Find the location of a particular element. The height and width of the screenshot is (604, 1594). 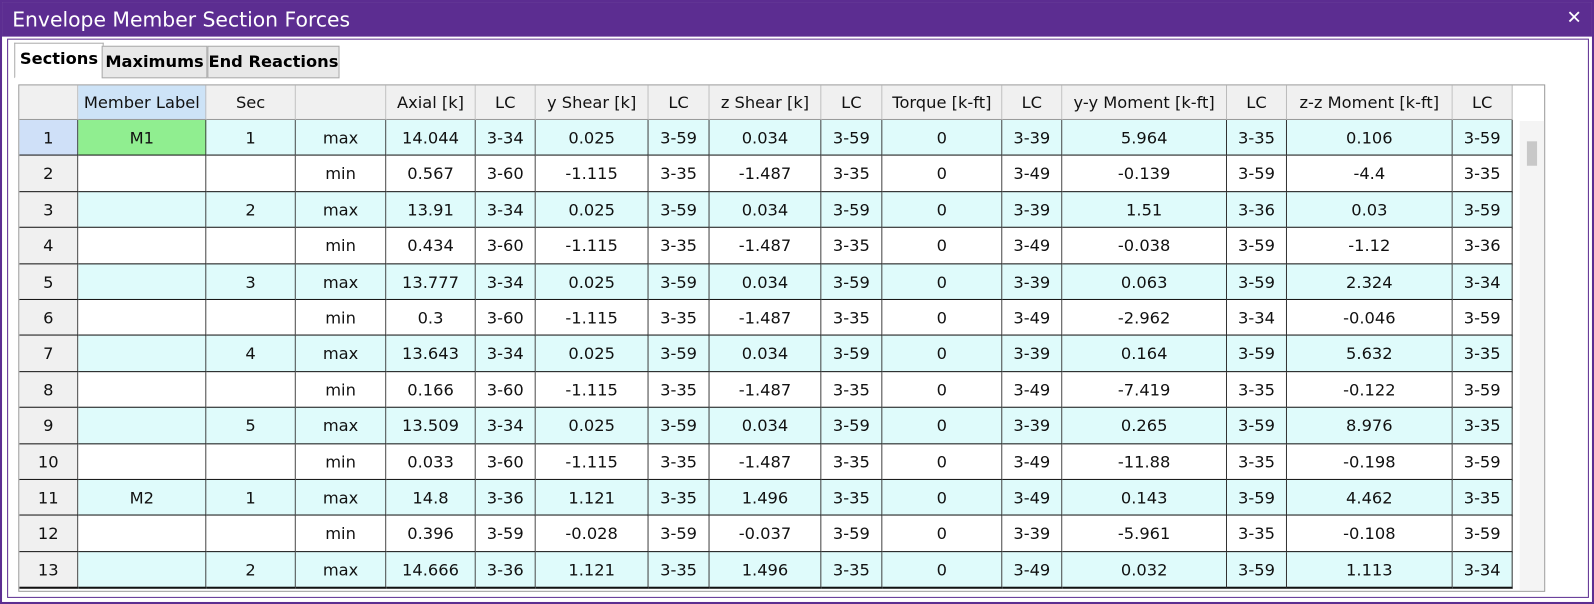

cell: 0.106 is located at coordinates (1370, 138).